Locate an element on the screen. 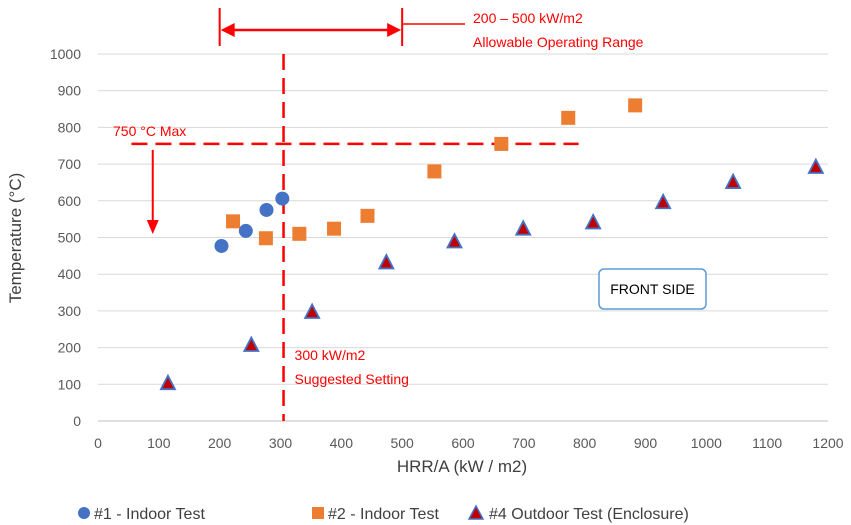 Image resolution: width=851 pixels, height=525 pixels. x-tick-label: 1100 is located at coordinates (767, 443).